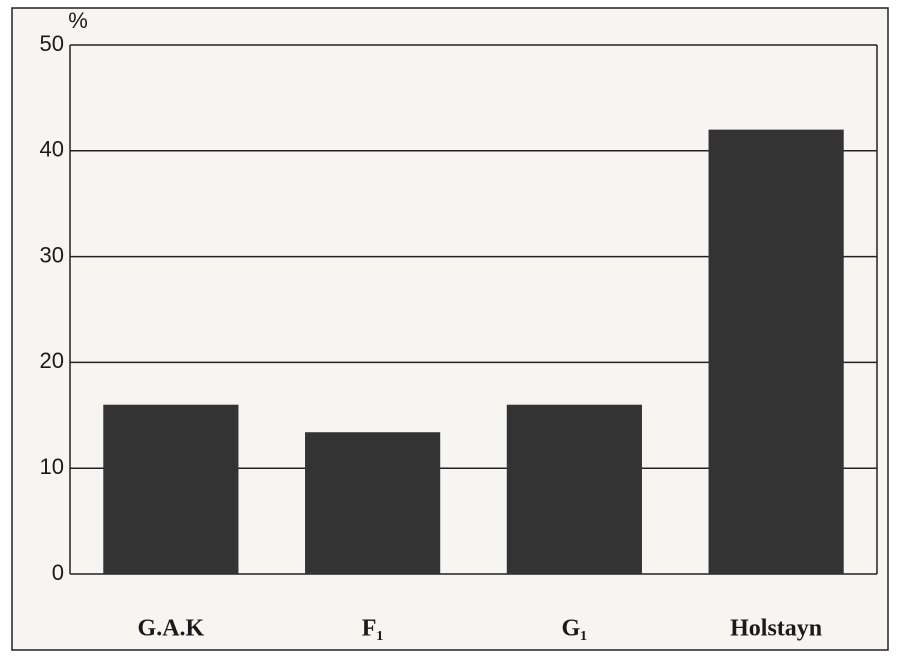 This screenshot has width=899, height=658. I want to click on y-axis-label: %, so click(78, 20).